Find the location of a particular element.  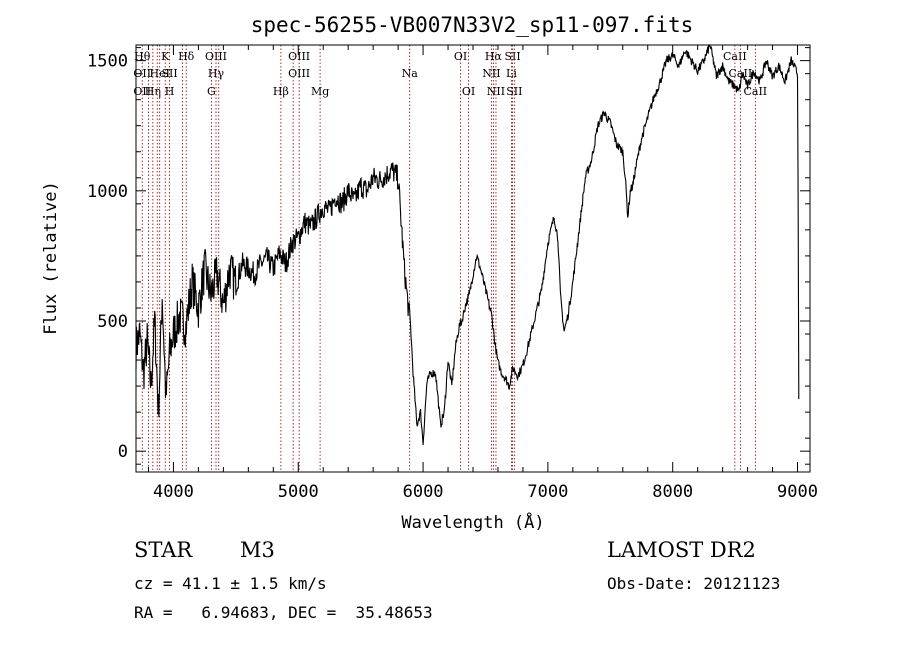

x-tick-label: 5000 is located at coordinates (298, 492).